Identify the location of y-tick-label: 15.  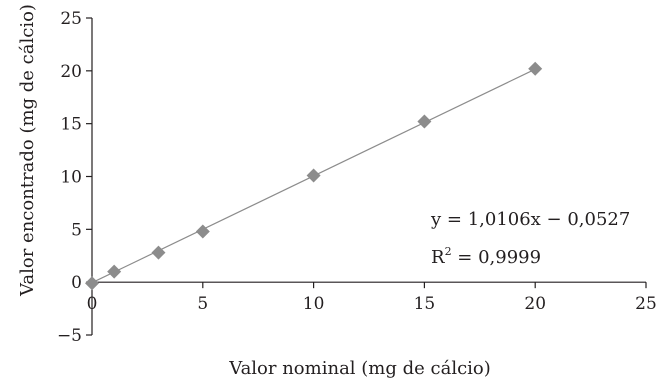
(71, 125).